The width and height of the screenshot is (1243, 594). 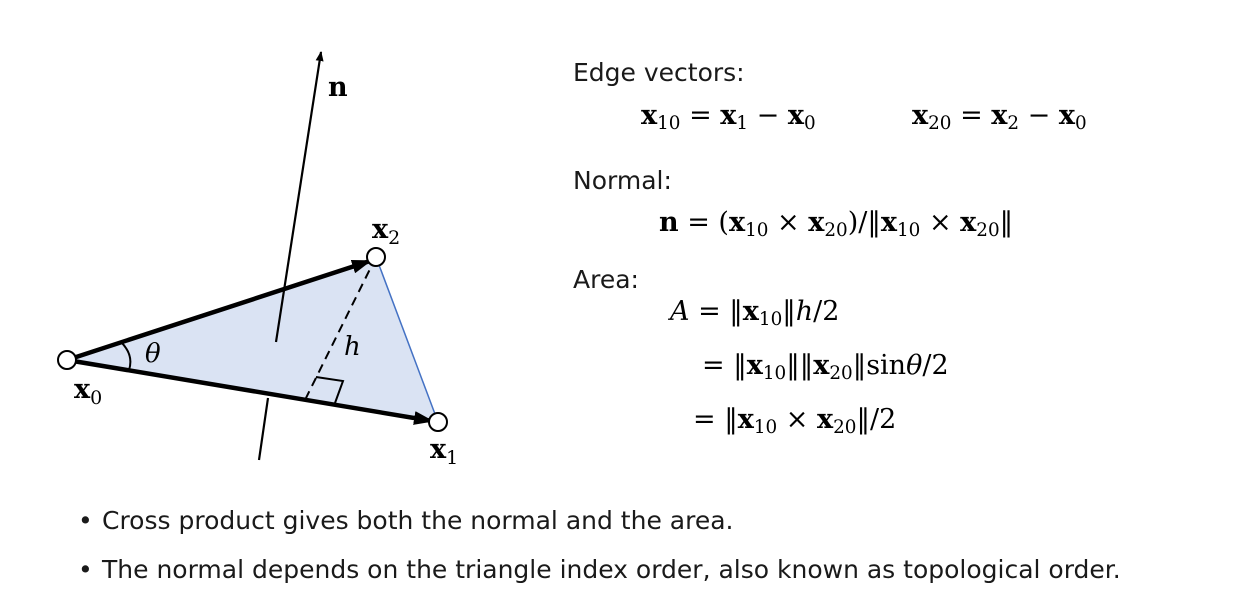 I want to click on normal-line-lower, so click(x=263, y=429).